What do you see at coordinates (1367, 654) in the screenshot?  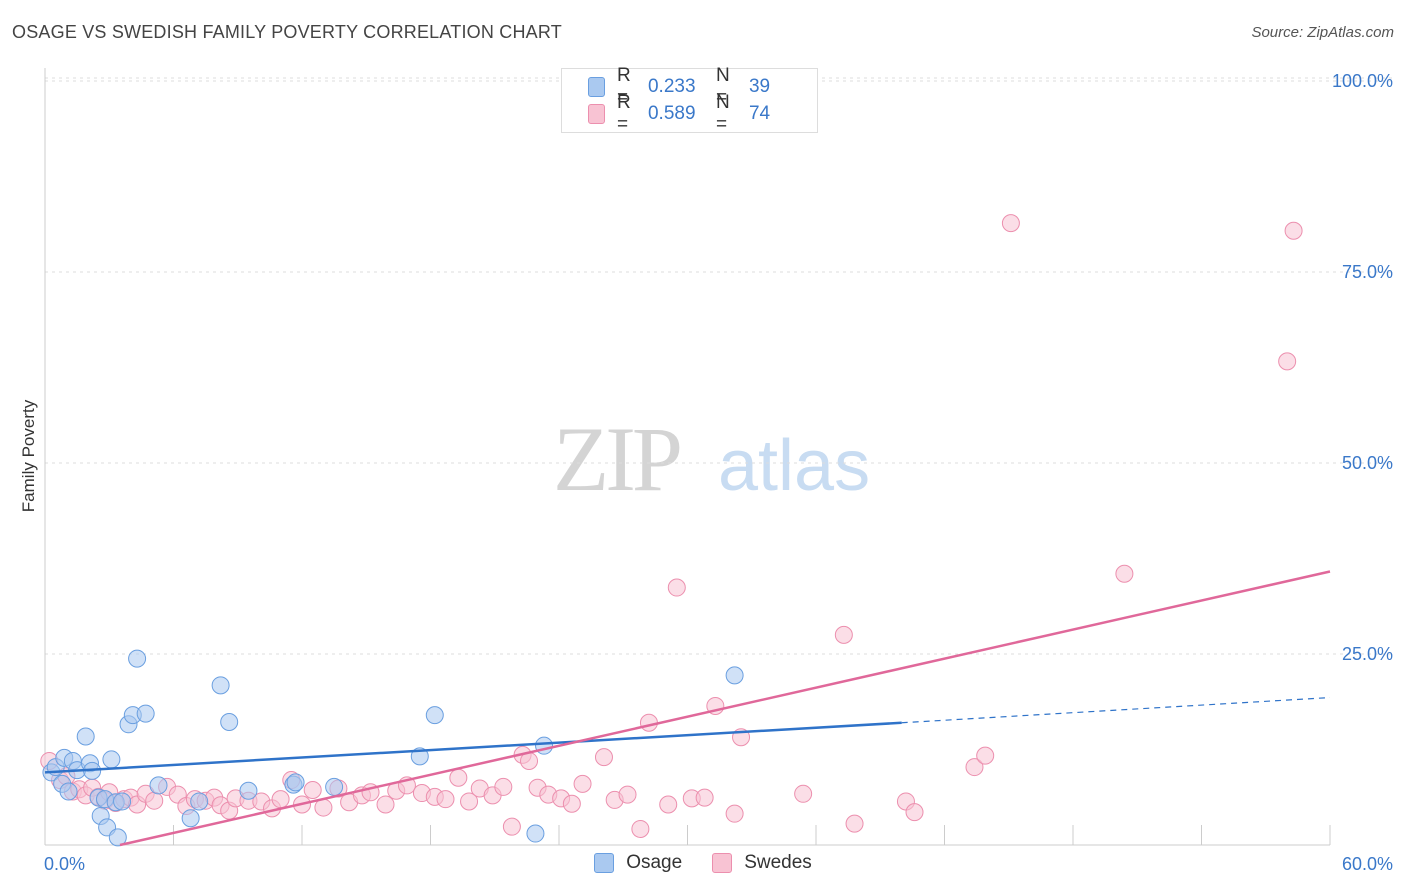 I see `y-tick-label: 25.0%` at bounding box center [1367, 654].